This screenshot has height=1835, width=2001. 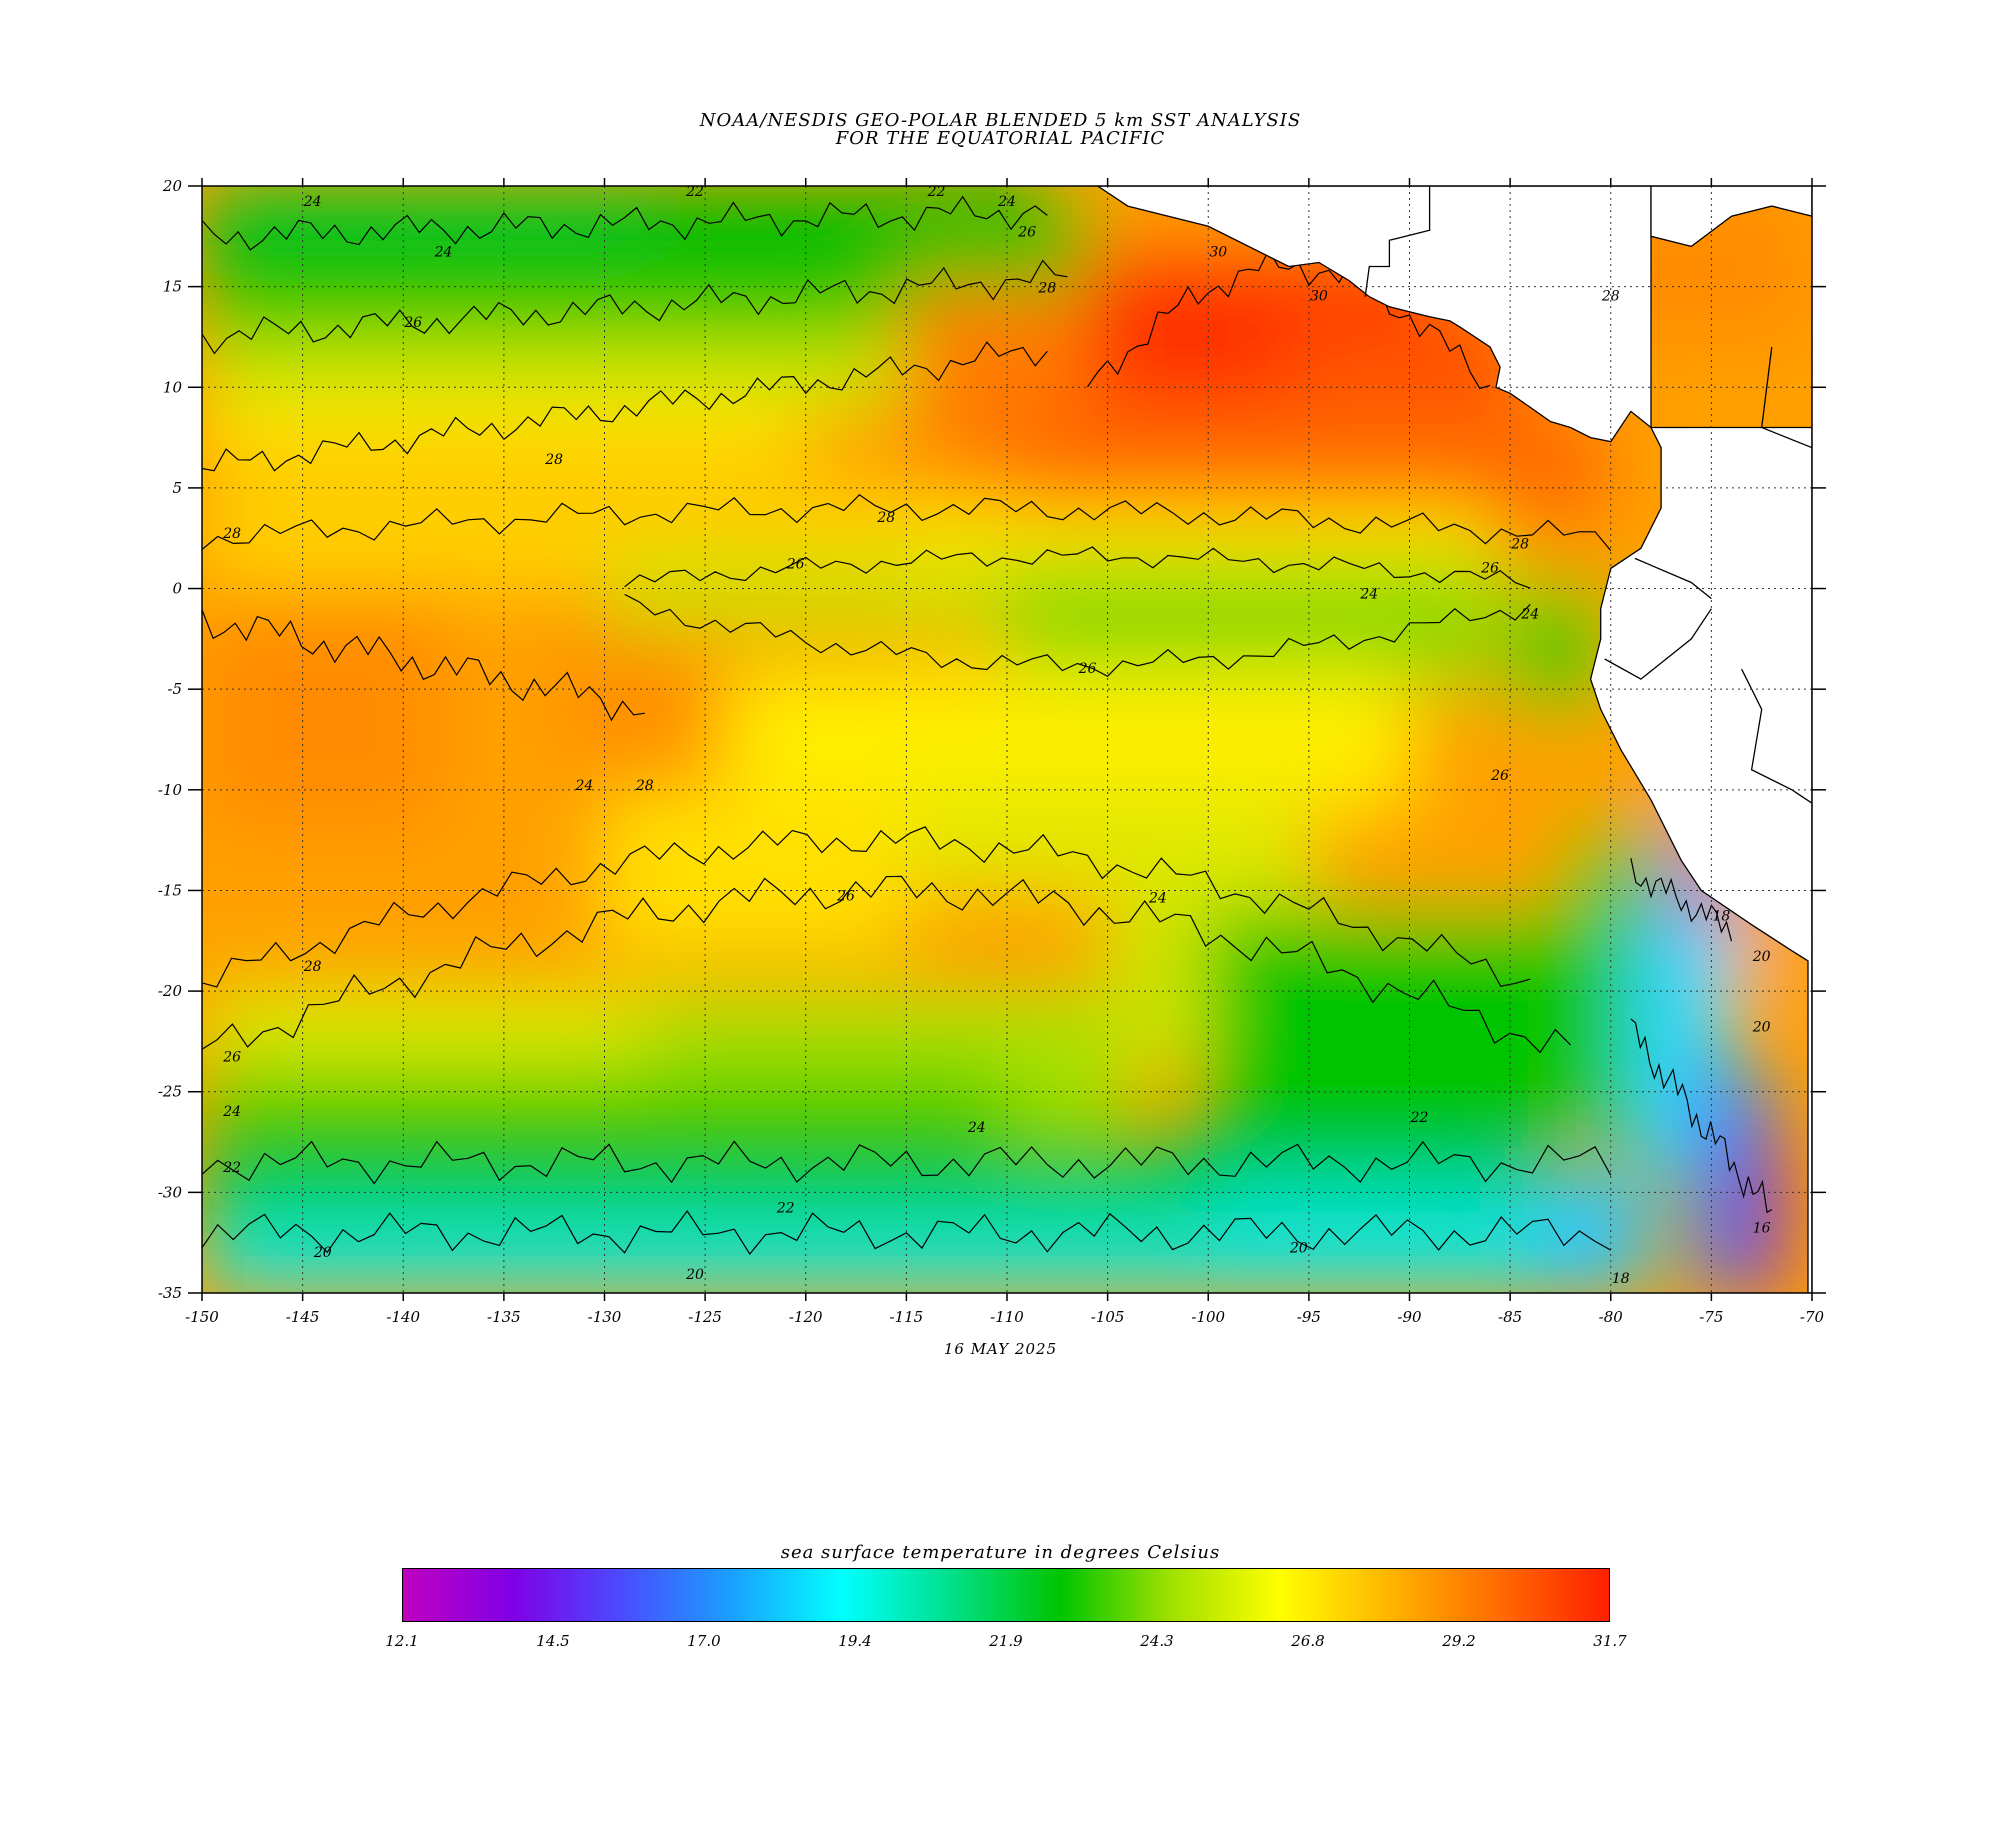 I want to click on colorbar-tick-label: 12.1, so click(x=402, y=1641).